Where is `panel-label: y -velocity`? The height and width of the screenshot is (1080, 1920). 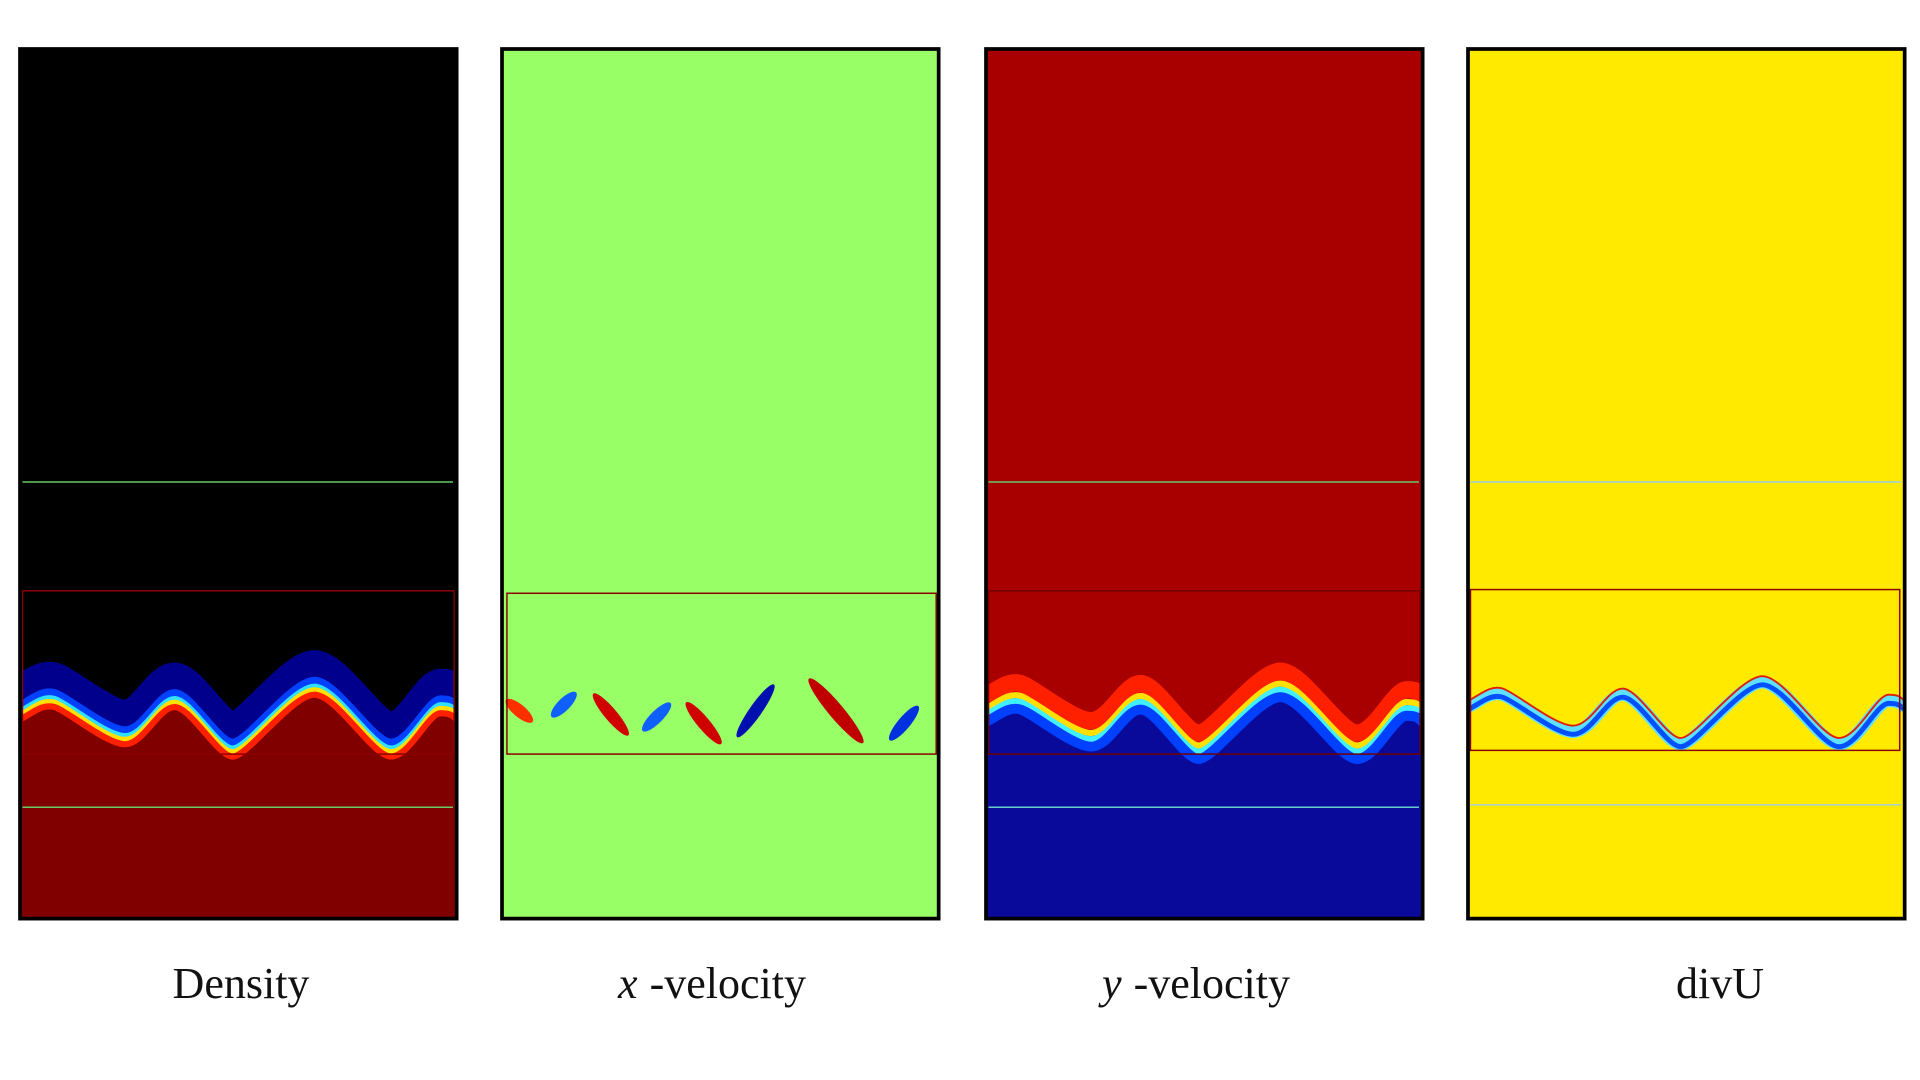
panel-label: y -velocity is located at coordinates (1194, 983).